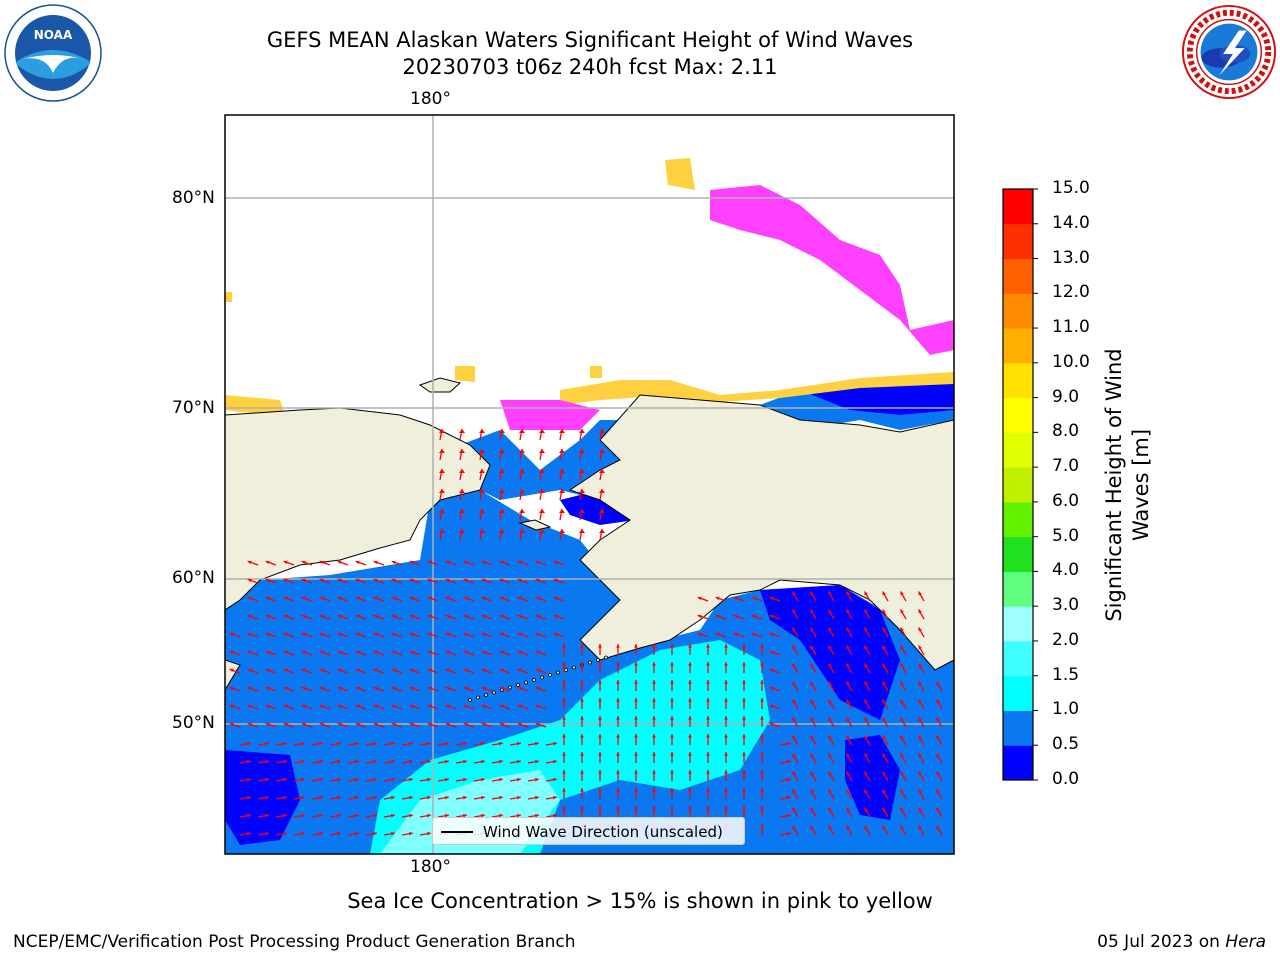 Image resolution: width=1280 pixels, height=960 pixels. Describe the element at coordinates (430, 867) in the screenshot. I see `lon-label-bottom: 180°` at that location.